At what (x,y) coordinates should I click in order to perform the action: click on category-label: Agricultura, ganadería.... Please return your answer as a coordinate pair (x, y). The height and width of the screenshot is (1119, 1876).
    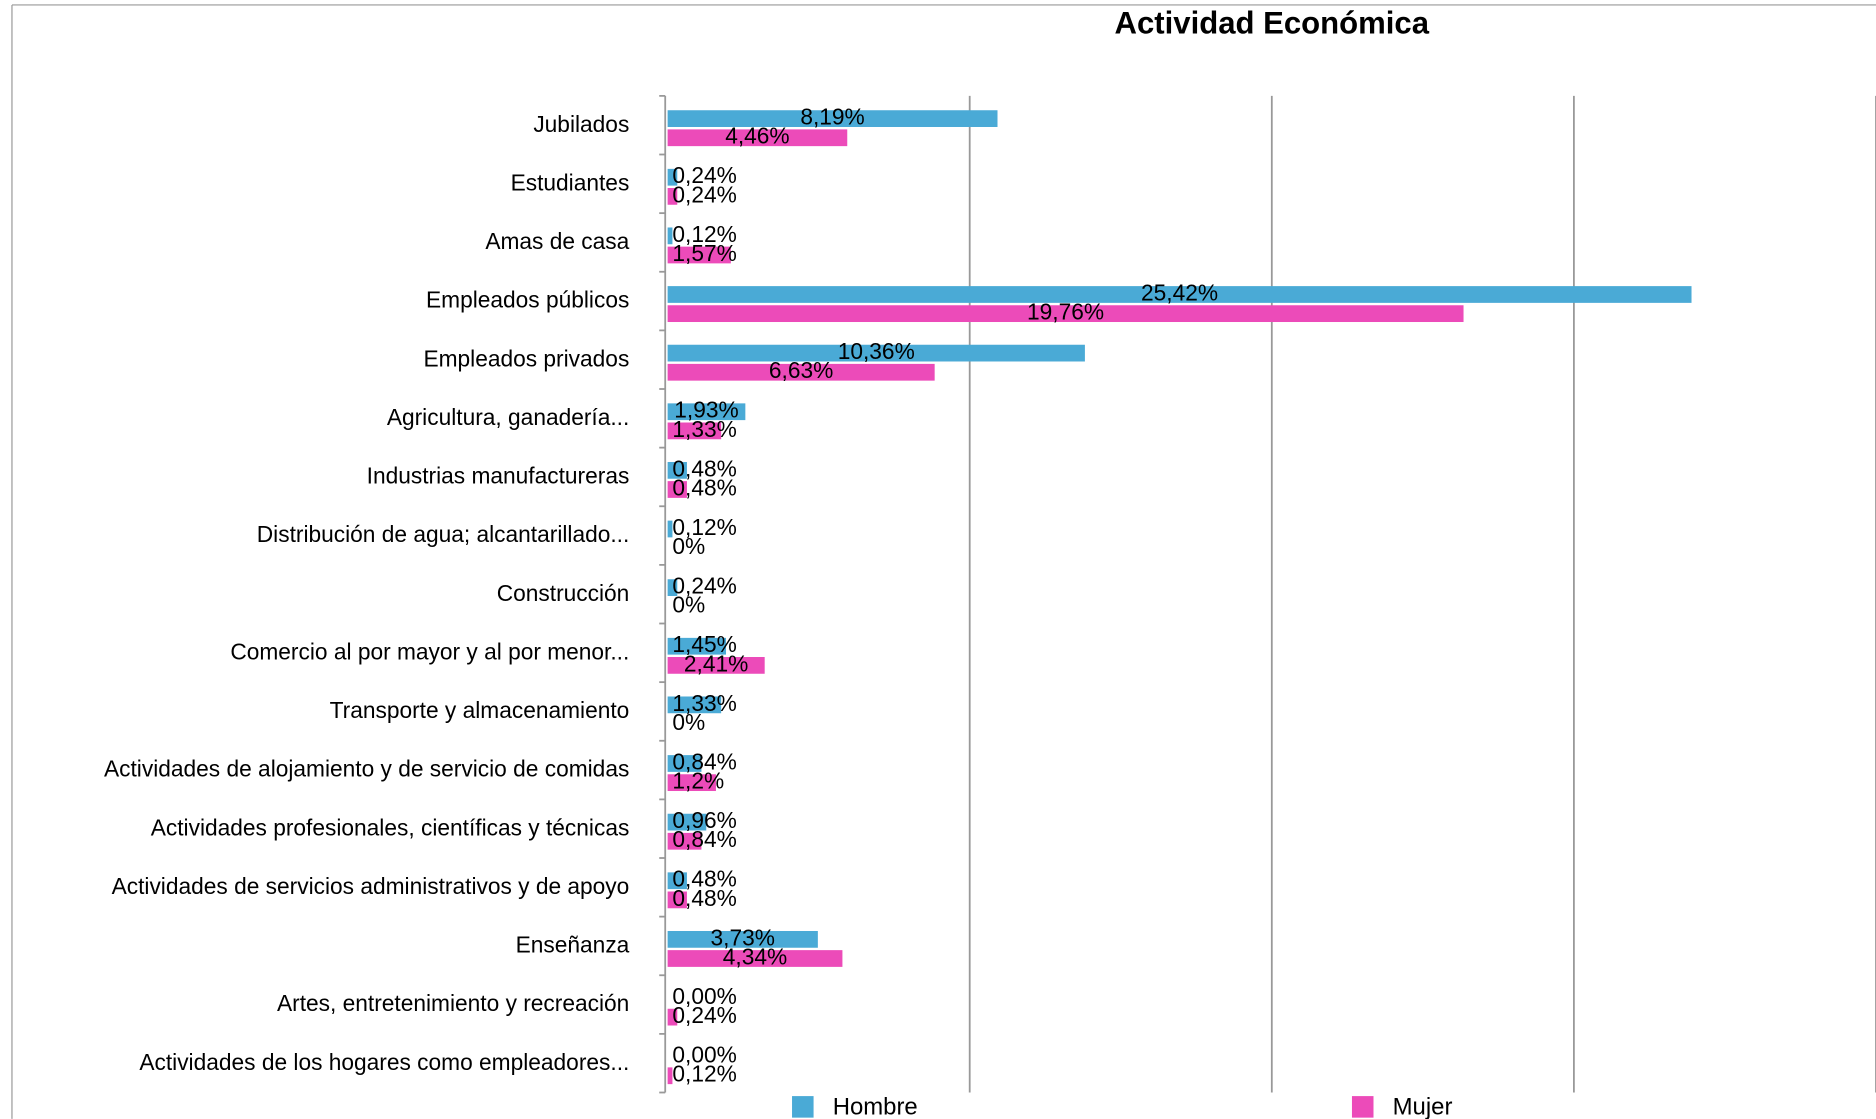
    Looking at the image, I should click on (508, 417).